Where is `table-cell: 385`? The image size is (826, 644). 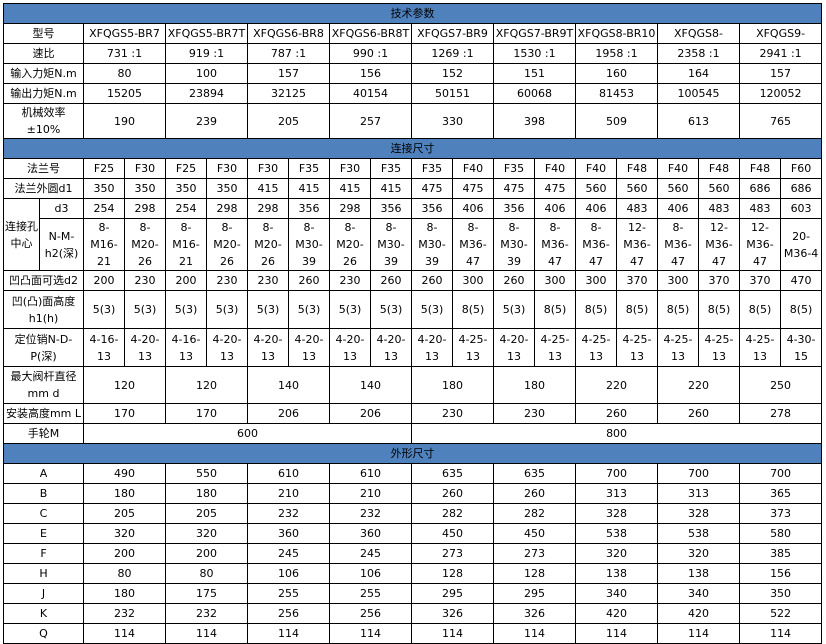
table-cell: 385 is located at coordinates (780, 553).